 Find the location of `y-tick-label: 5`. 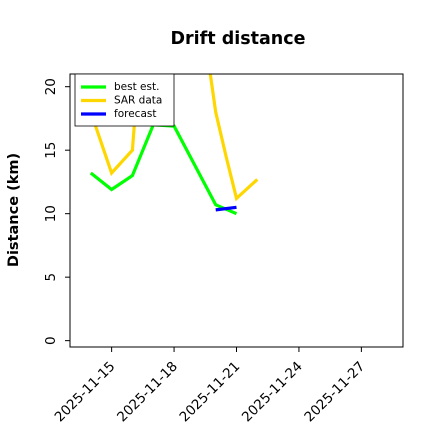

y-tick-label: 5 is located at coordinates (51, 277).